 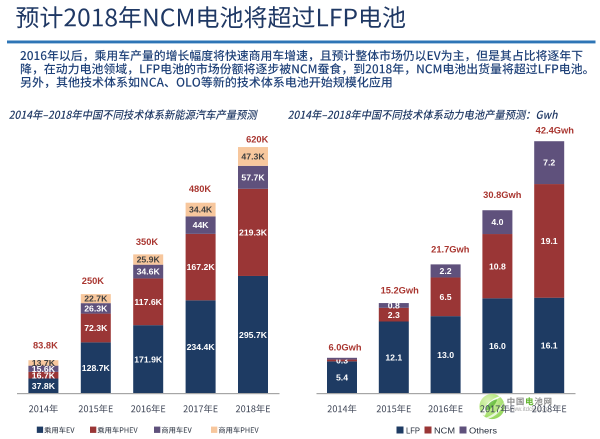 What do you see at coordinates (497, 346) in the screenshot?
I see `svg-text: 16.0` at bounding box center [497, 346].